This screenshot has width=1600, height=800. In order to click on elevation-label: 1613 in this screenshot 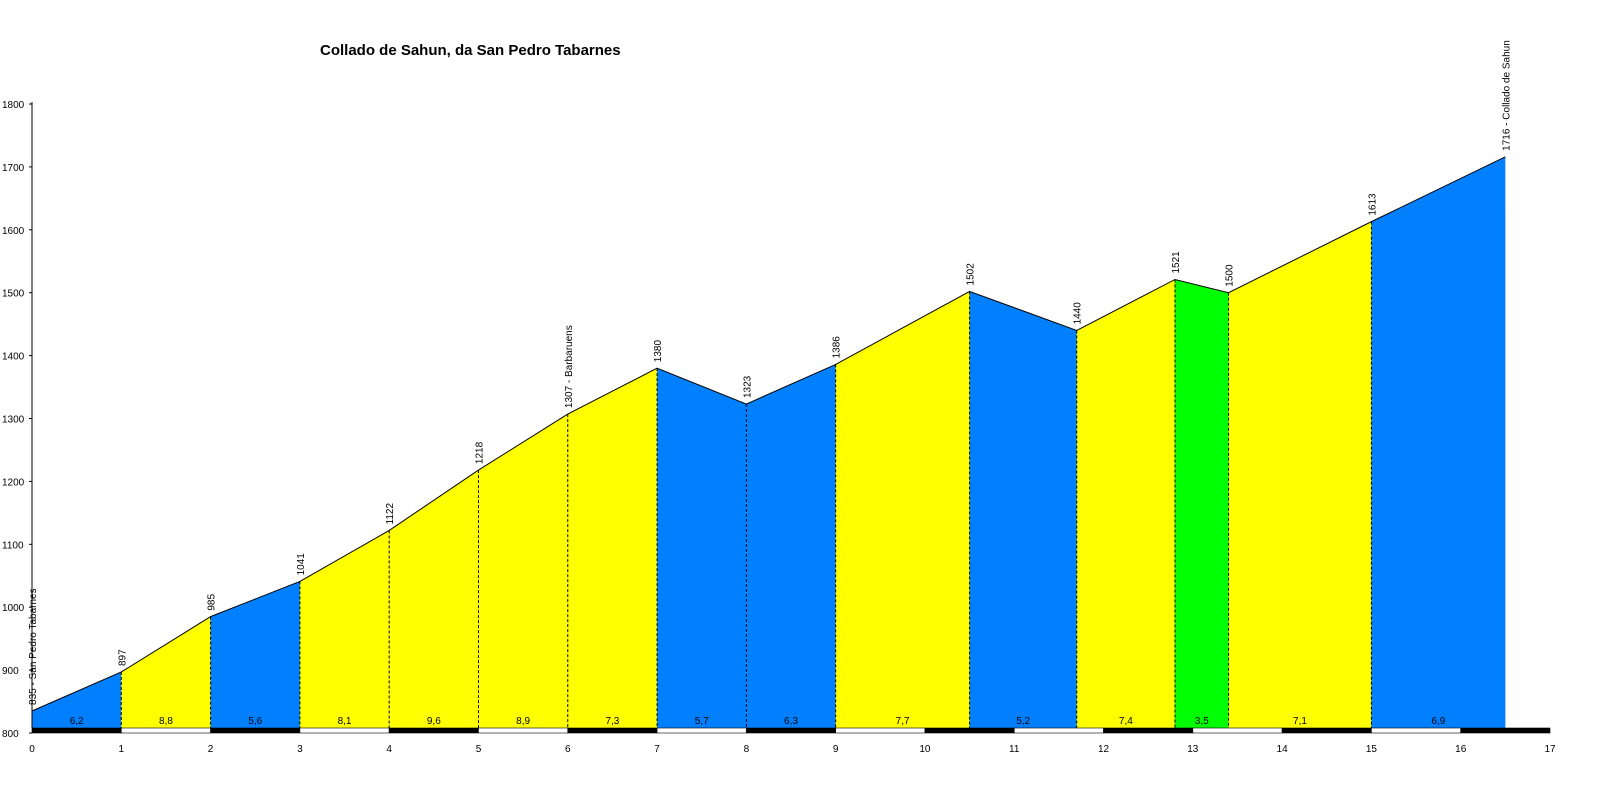, I will do `click(1372, 204)`.